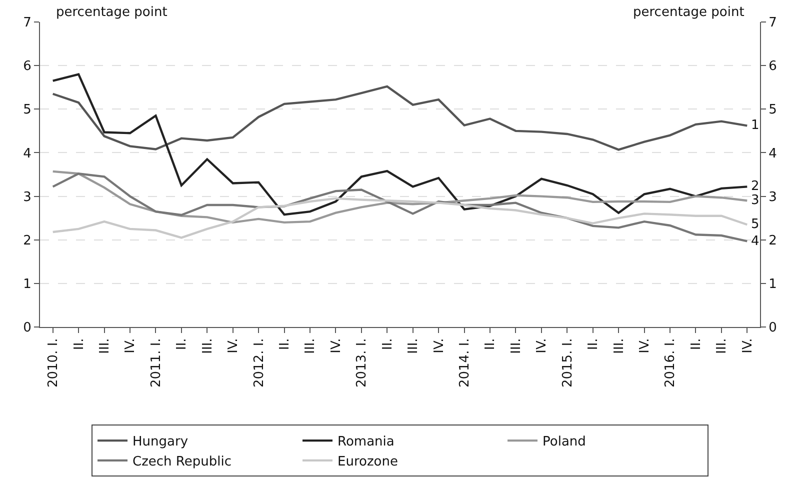 Image resolution: width=805 pixels, height=488 pixels. Describe the element at coordinates (362, 363) in the screenshot. I see `x-tick-label: 2013. I.` at that location.